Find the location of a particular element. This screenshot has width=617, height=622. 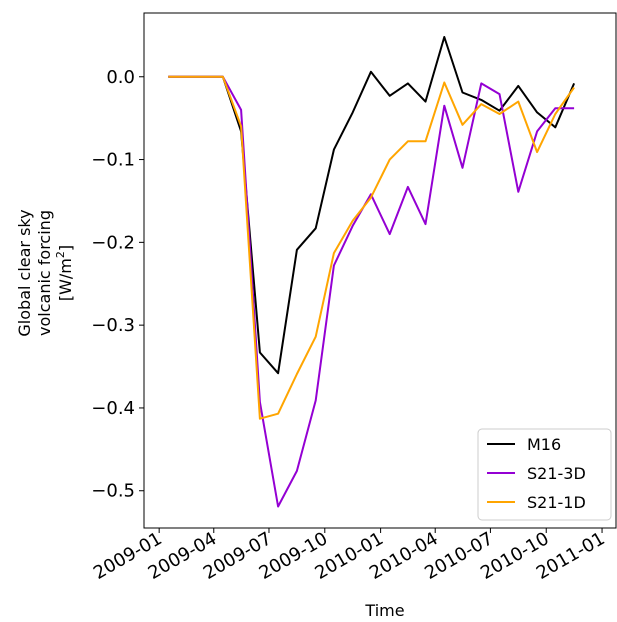

y-tick-label: −0.3 is located at coordinates (113, 325).